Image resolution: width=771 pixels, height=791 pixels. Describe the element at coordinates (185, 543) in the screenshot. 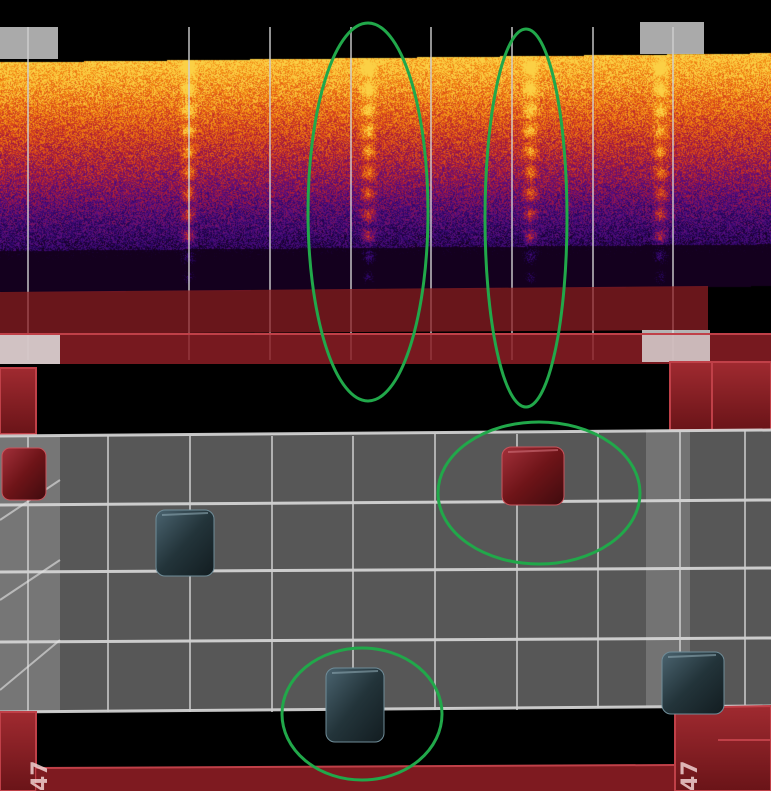

I see `dark-cube-marker-left` at that location.